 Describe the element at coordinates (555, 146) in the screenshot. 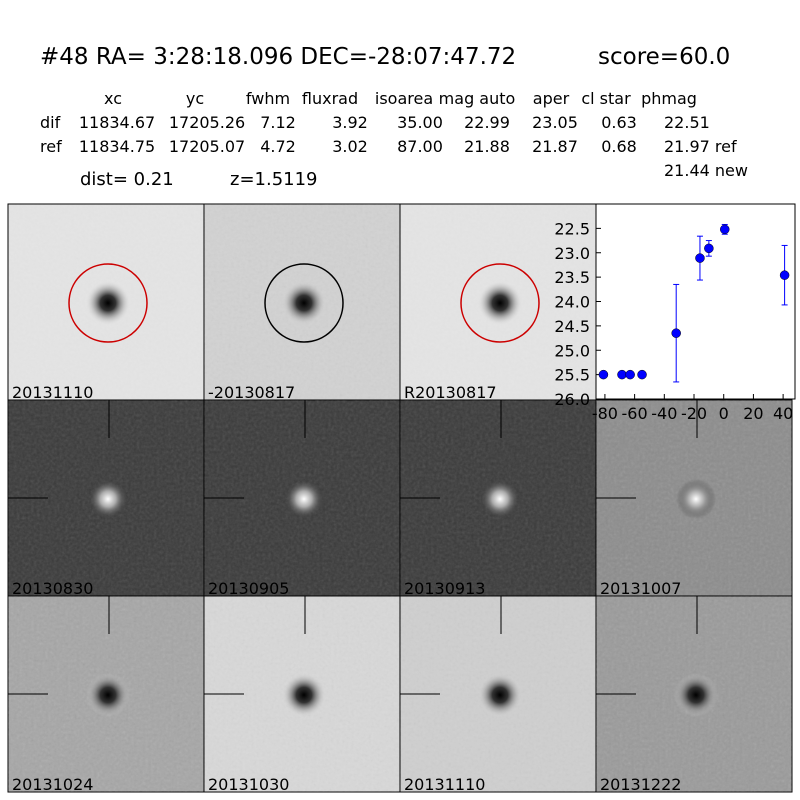

I see `cell: 21.87` at that location.